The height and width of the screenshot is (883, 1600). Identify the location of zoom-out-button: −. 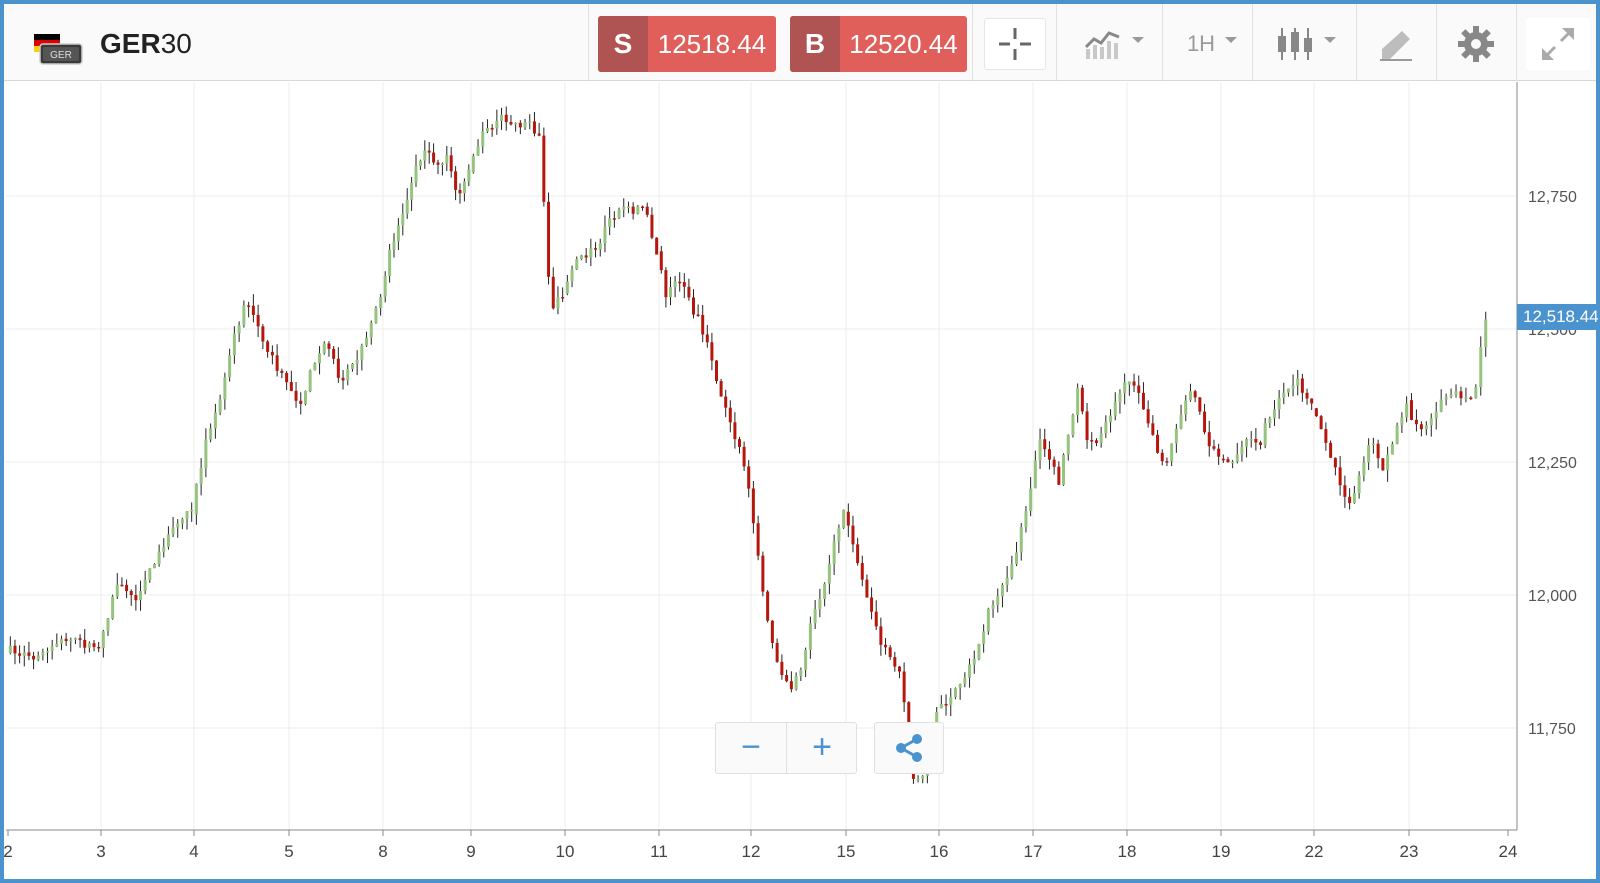
(751, 747).